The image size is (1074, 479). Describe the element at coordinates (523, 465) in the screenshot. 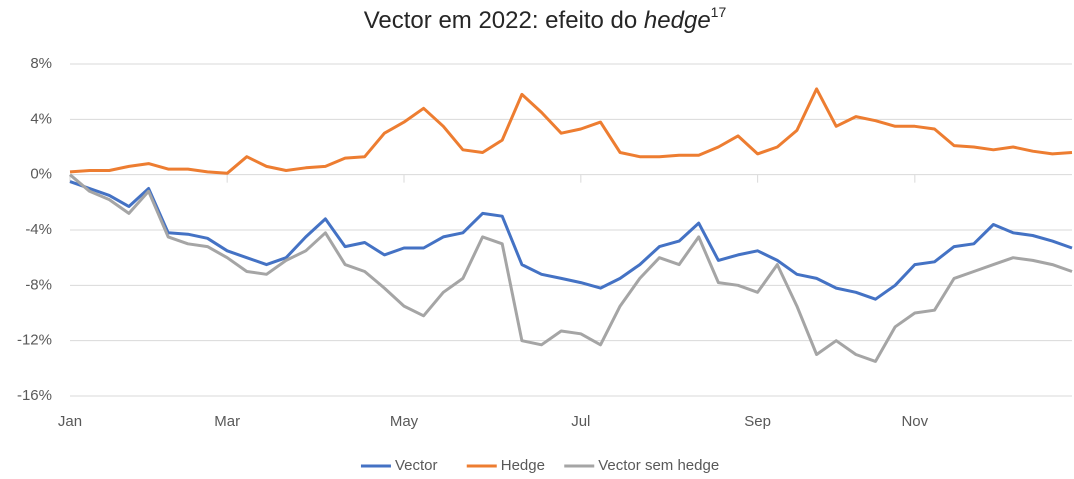

I see `legend-label: Hedge` at that location.